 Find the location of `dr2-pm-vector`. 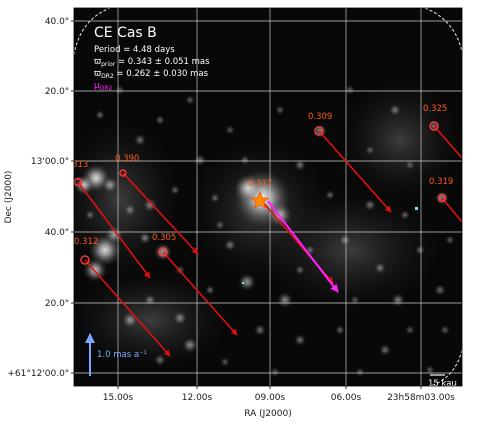

dr2-pm-vector is located at coordinates (303, 246).